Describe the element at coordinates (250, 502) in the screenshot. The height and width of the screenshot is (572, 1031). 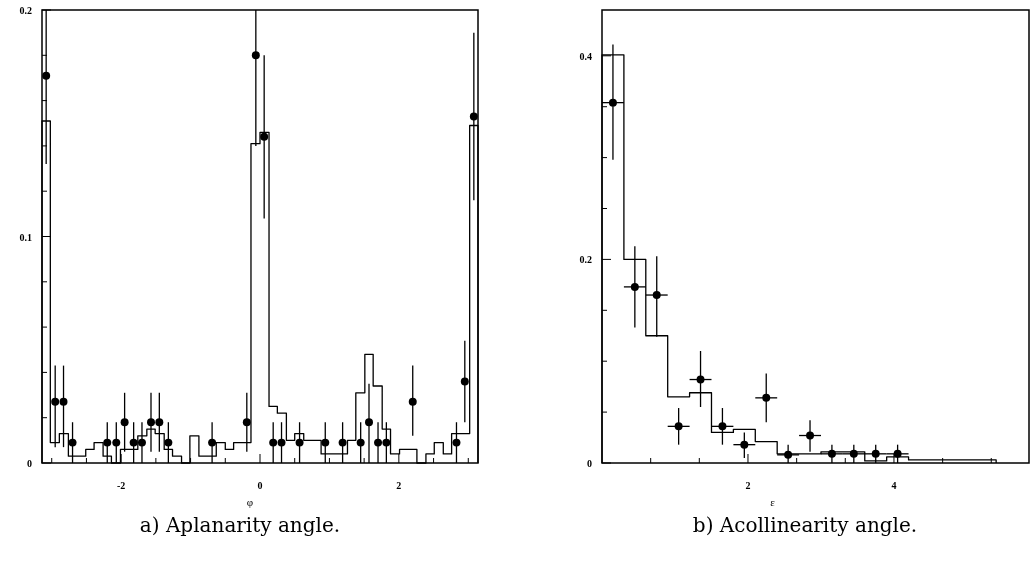
I see `x-axis-title: φ` at that location.